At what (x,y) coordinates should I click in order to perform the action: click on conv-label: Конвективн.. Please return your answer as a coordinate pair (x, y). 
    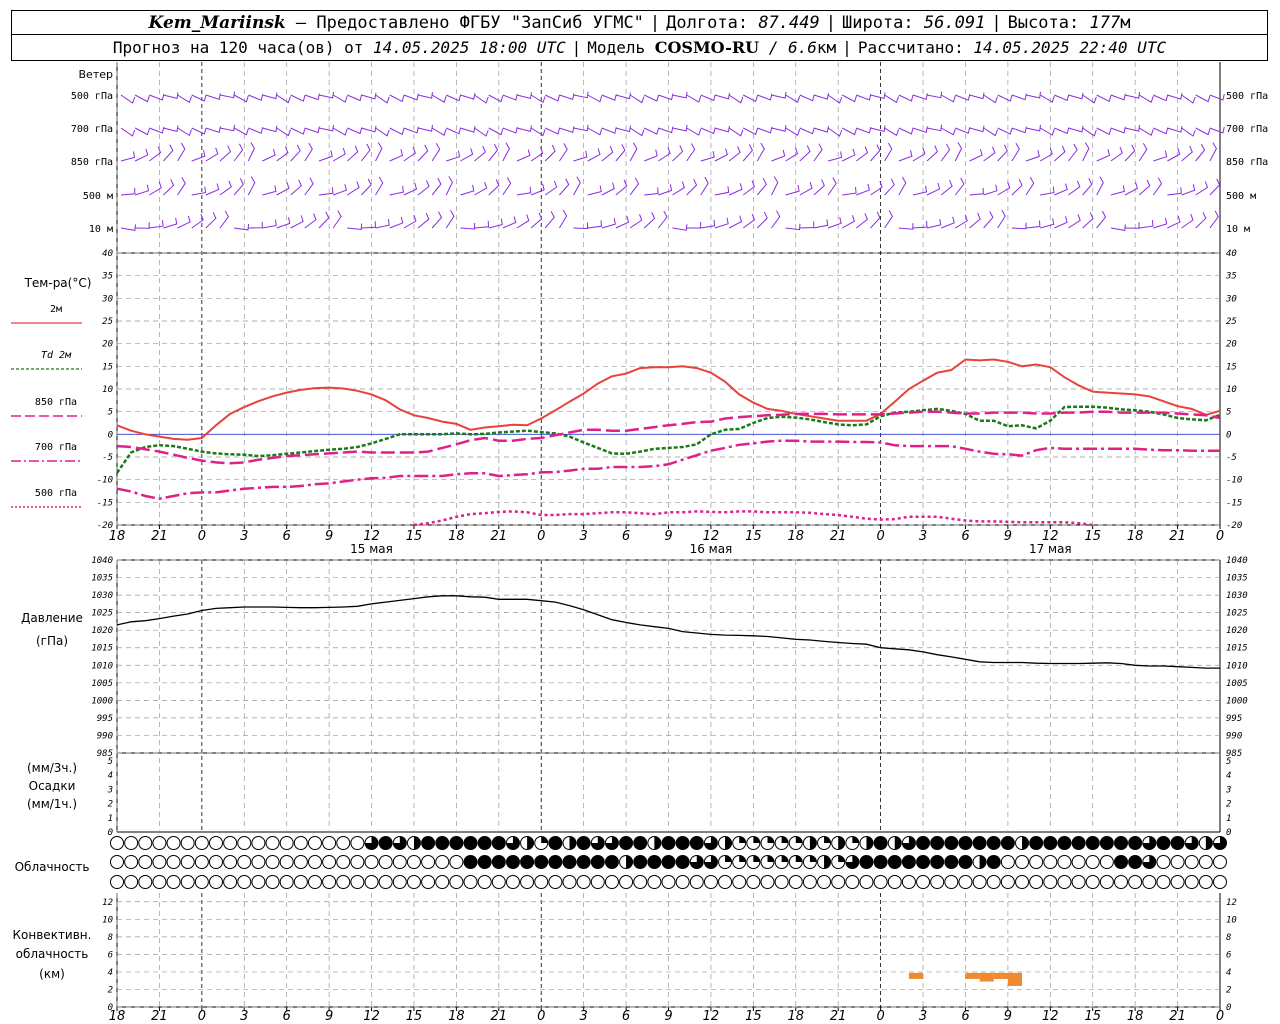
    Looking at the image, I should click on (52, 935).